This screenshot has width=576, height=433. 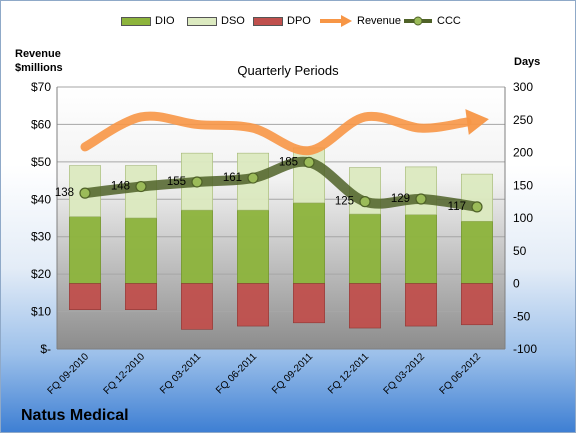 I want to click on left-tick-label: $50, so click(x=41, y=162).